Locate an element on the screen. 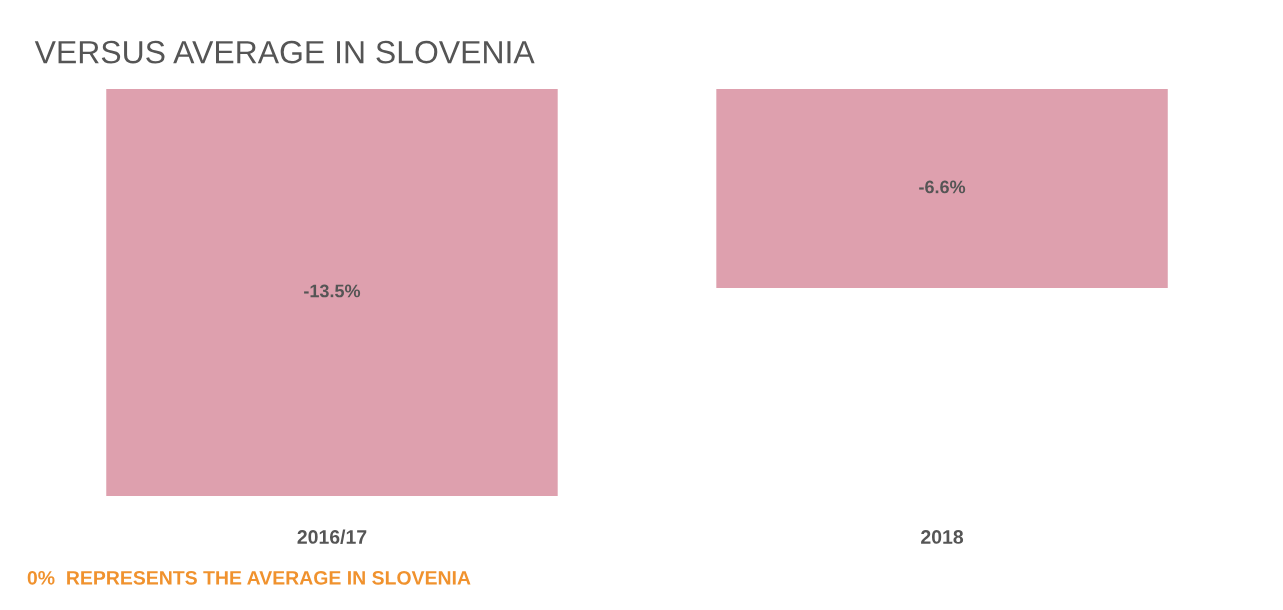  data-label: -6.6% is located at coordinates (942, 187).